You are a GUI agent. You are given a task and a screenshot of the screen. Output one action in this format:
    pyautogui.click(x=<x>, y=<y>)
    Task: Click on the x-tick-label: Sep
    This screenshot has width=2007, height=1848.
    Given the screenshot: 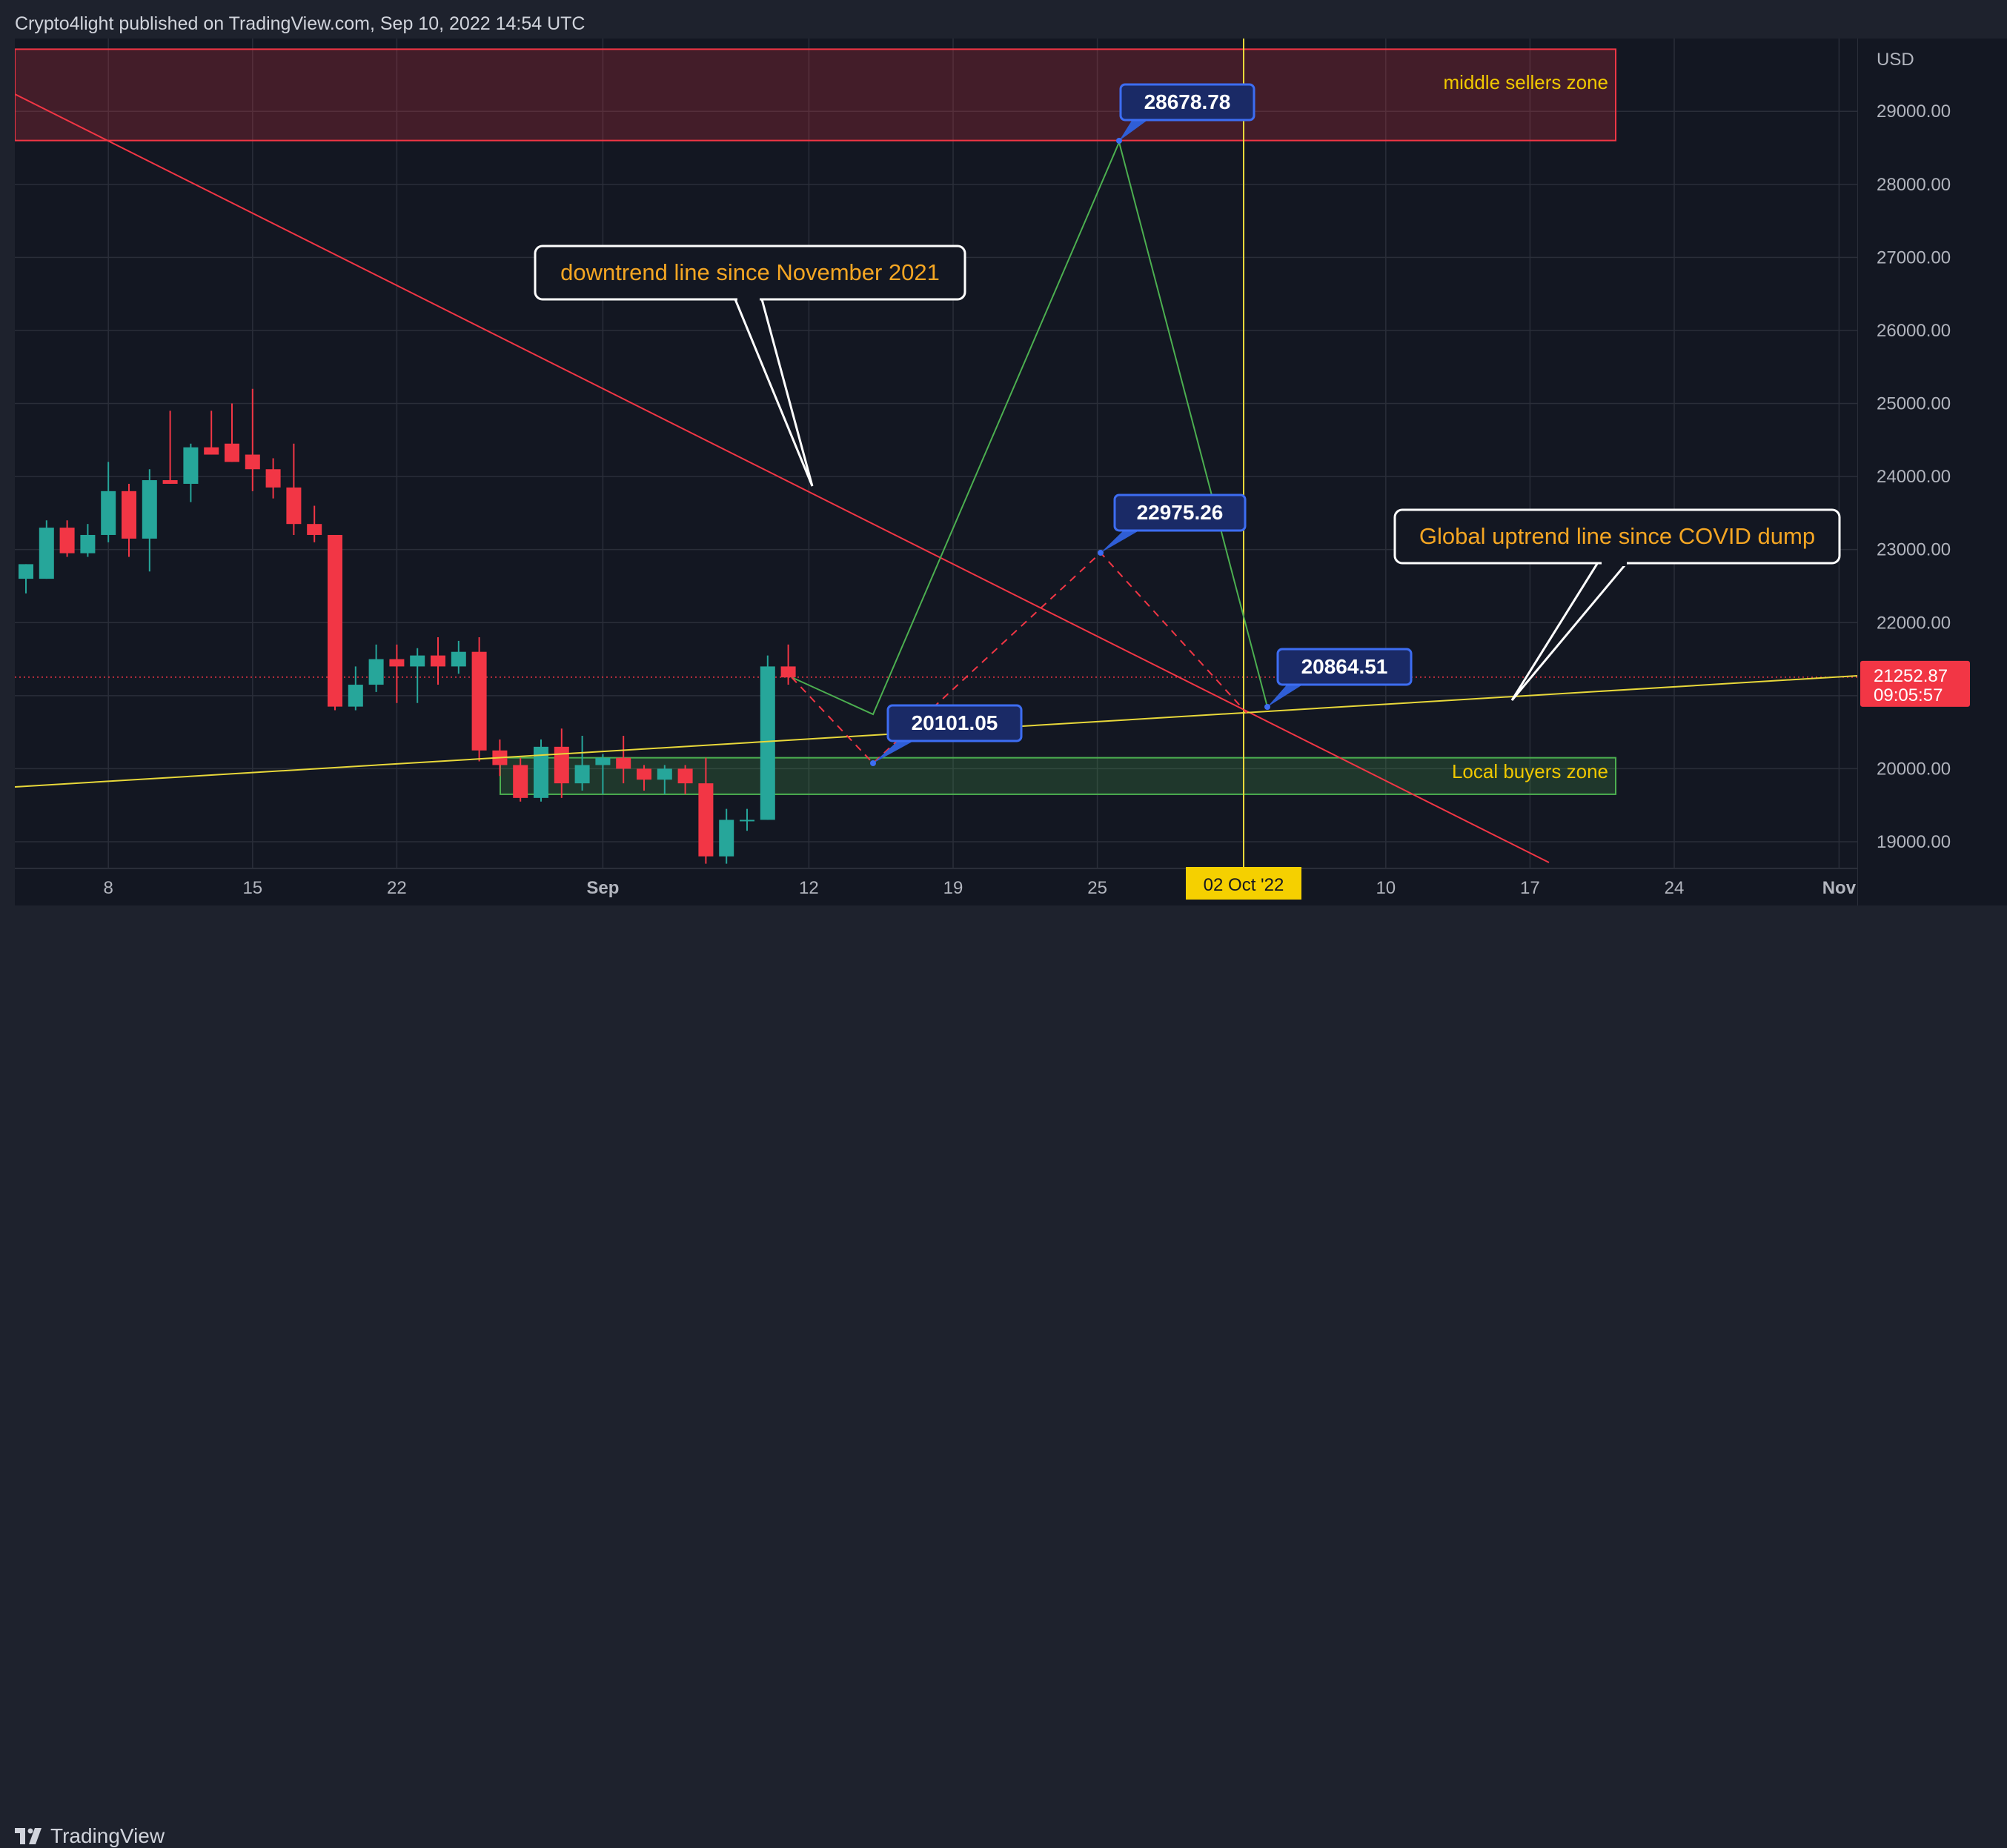 What is the action you would take?
    pyautogui.click(x=603, y=888)
    